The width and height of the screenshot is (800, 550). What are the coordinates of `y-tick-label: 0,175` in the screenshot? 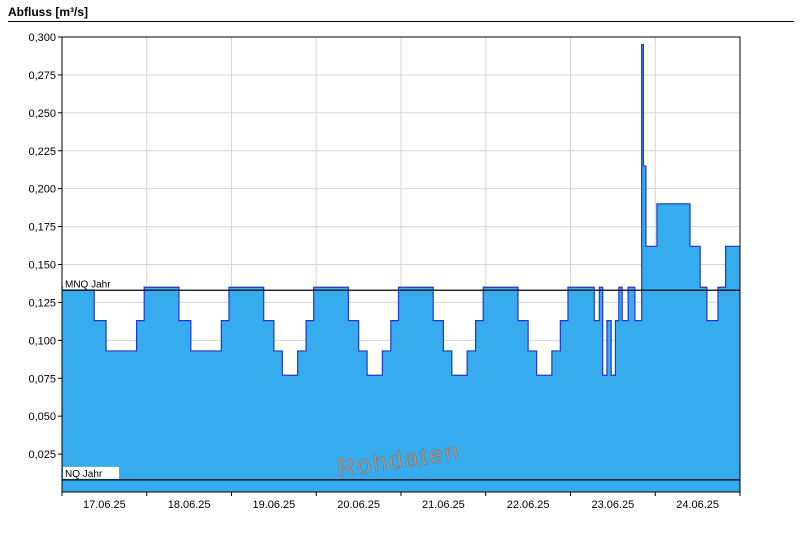 It's located at (42, 228).